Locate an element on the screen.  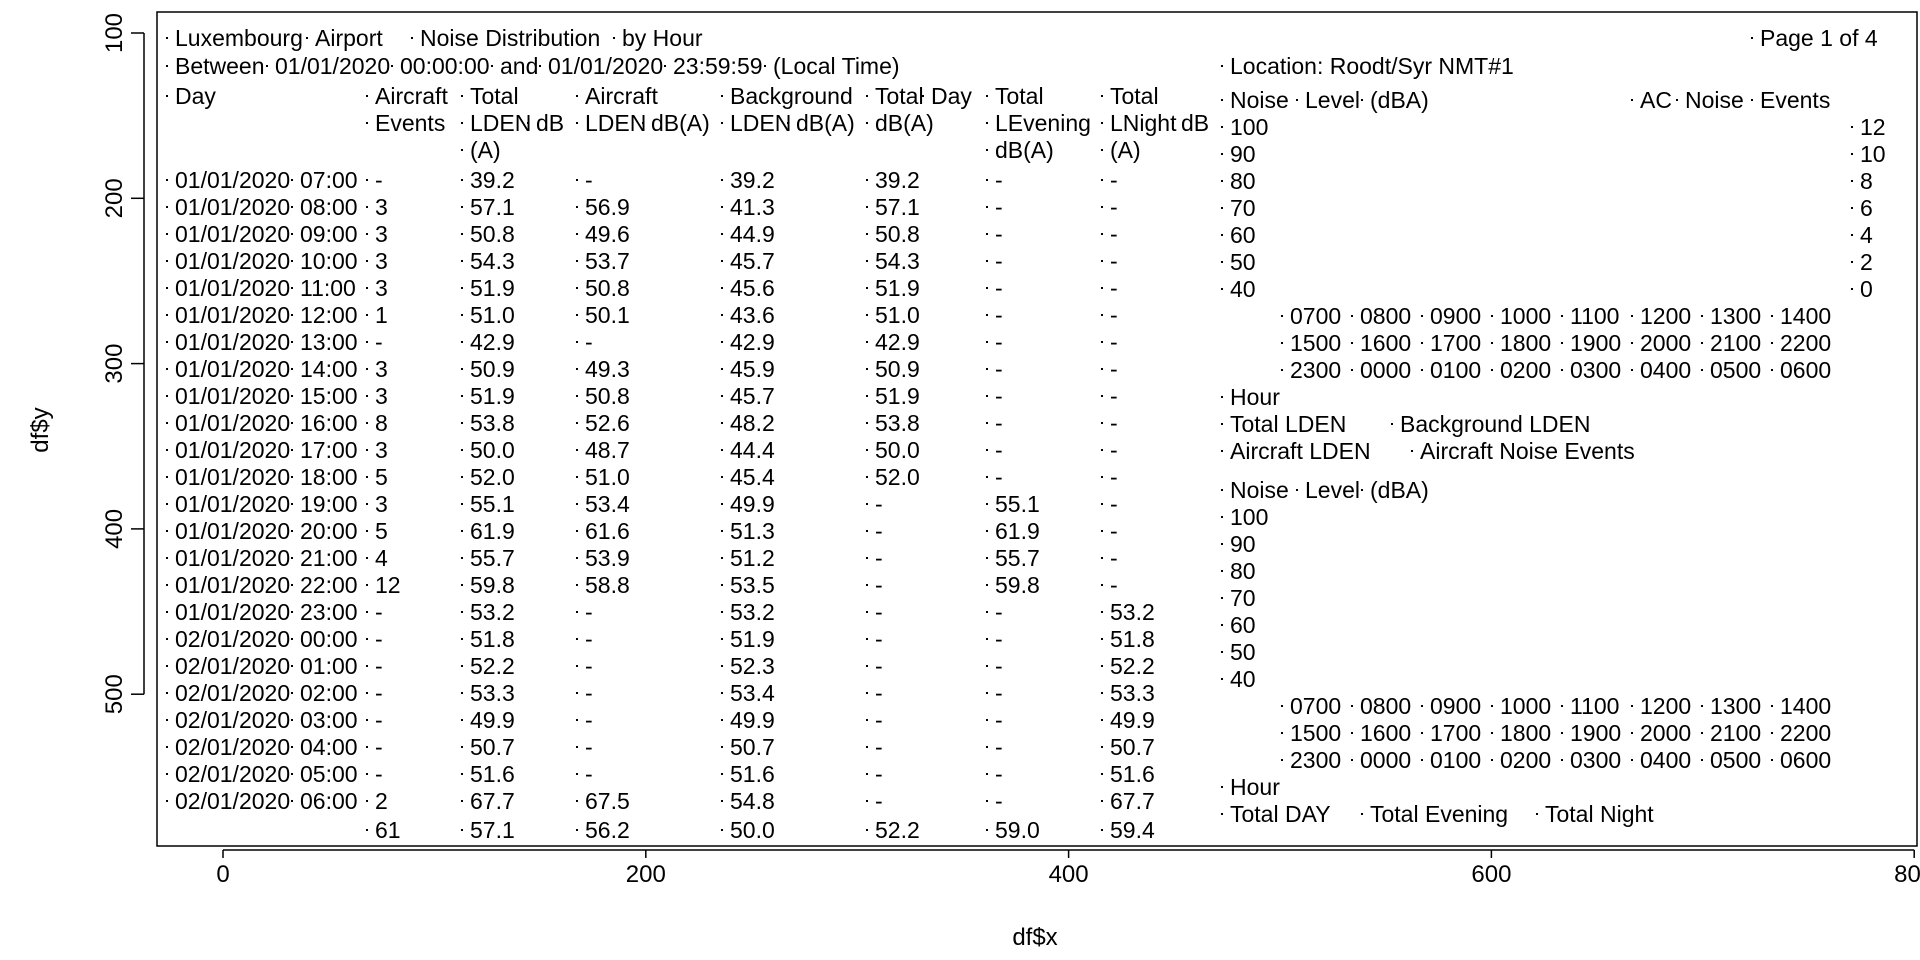
cell-background: 51.6 is located at coordinates (752, 774).